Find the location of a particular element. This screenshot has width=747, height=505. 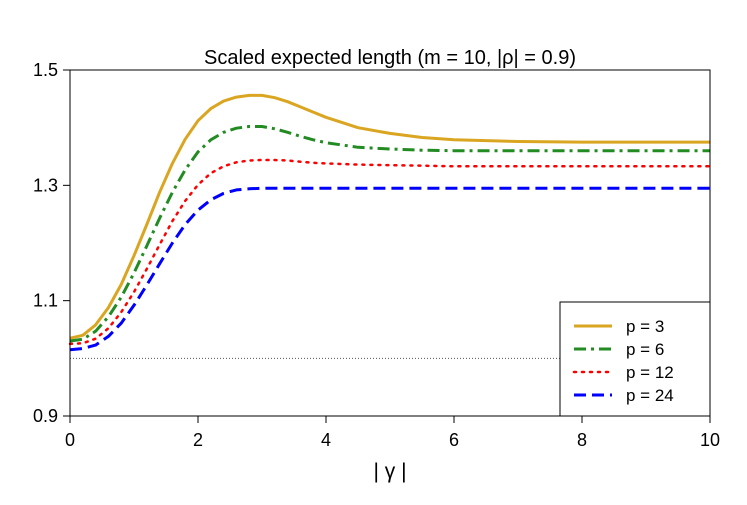

y-axis: 0.9 1.1 1.3 1.5 is located at coordinates (51, 243).